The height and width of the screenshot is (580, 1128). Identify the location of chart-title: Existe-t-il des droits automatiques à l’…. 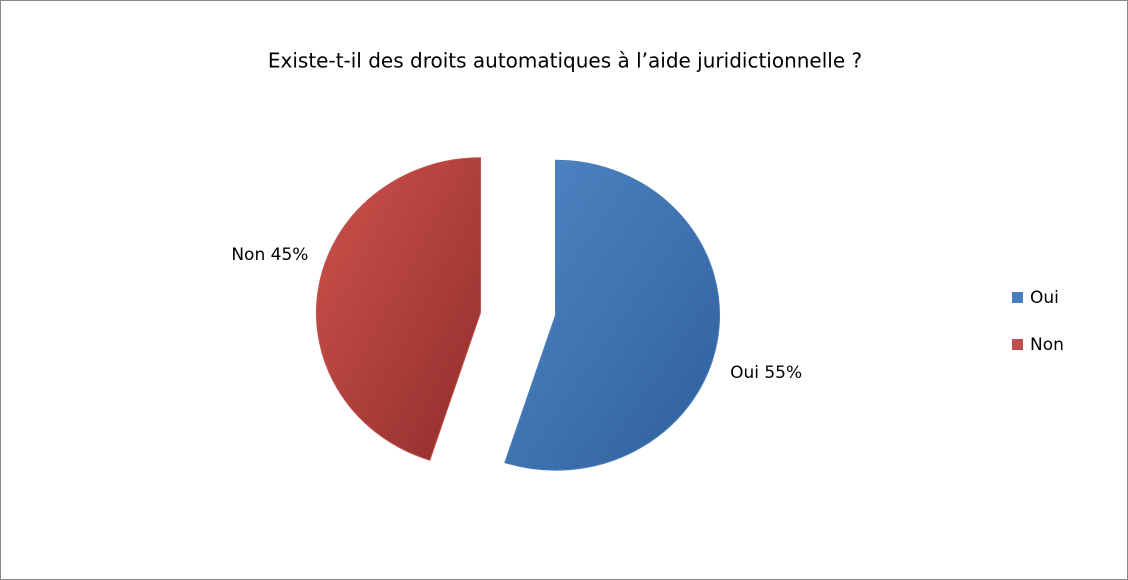
(565, 61).